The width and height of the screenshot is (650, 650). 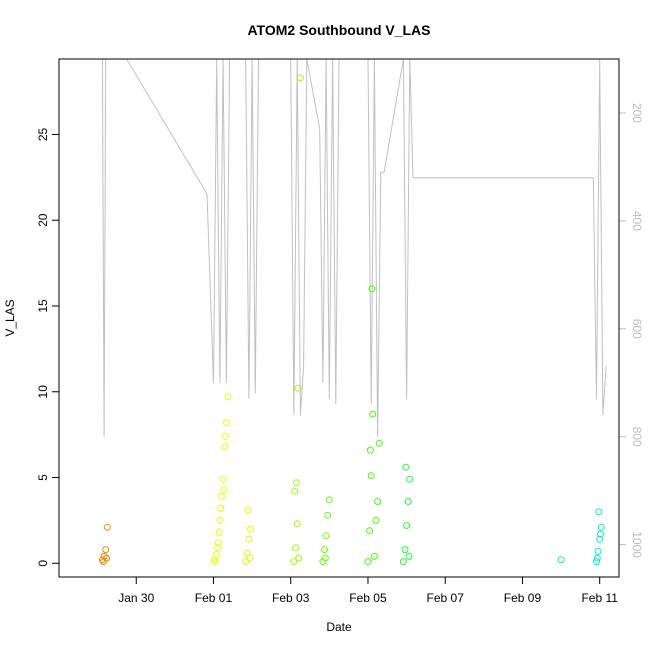 I want to click on y-tick-label: 5, so click(x=43, y=477).